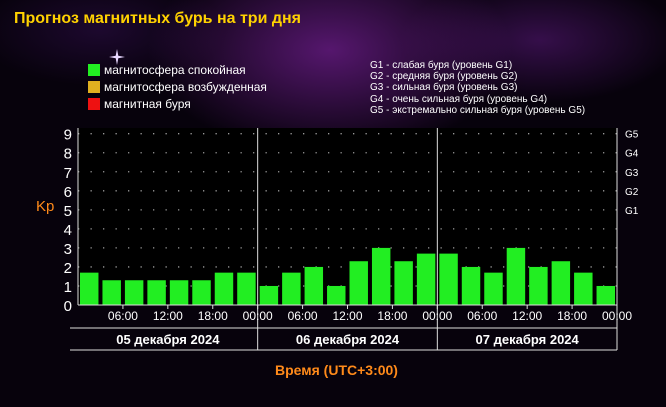 This screenshot has height=407, width=666. What do you see at coordinates (147, 104) in the screenshot?
I see `legend-label-storm: магнитная буря` at bounding box center [147, 104].